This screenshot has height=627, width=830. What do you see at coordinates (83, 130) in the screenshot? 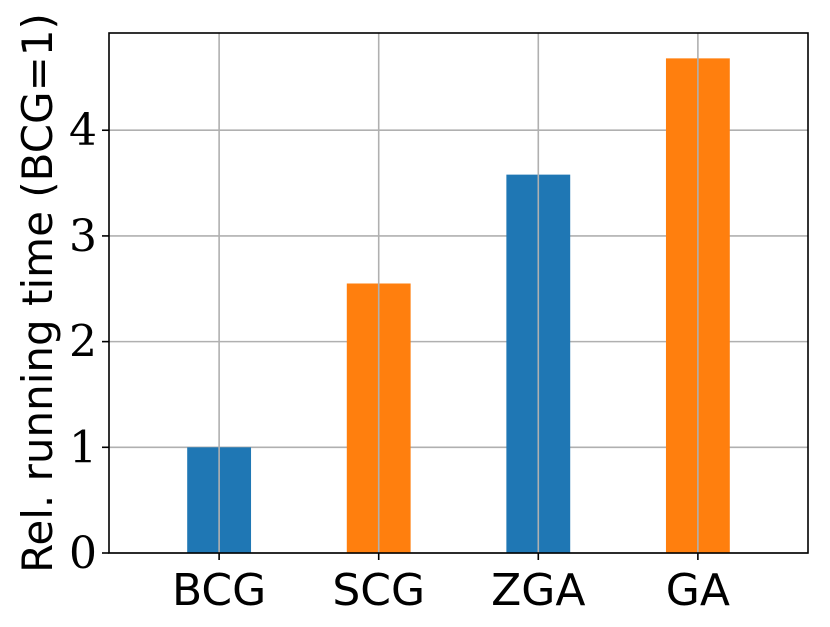
I see `y-tick-label: 4` at bounding box center [83, 130].